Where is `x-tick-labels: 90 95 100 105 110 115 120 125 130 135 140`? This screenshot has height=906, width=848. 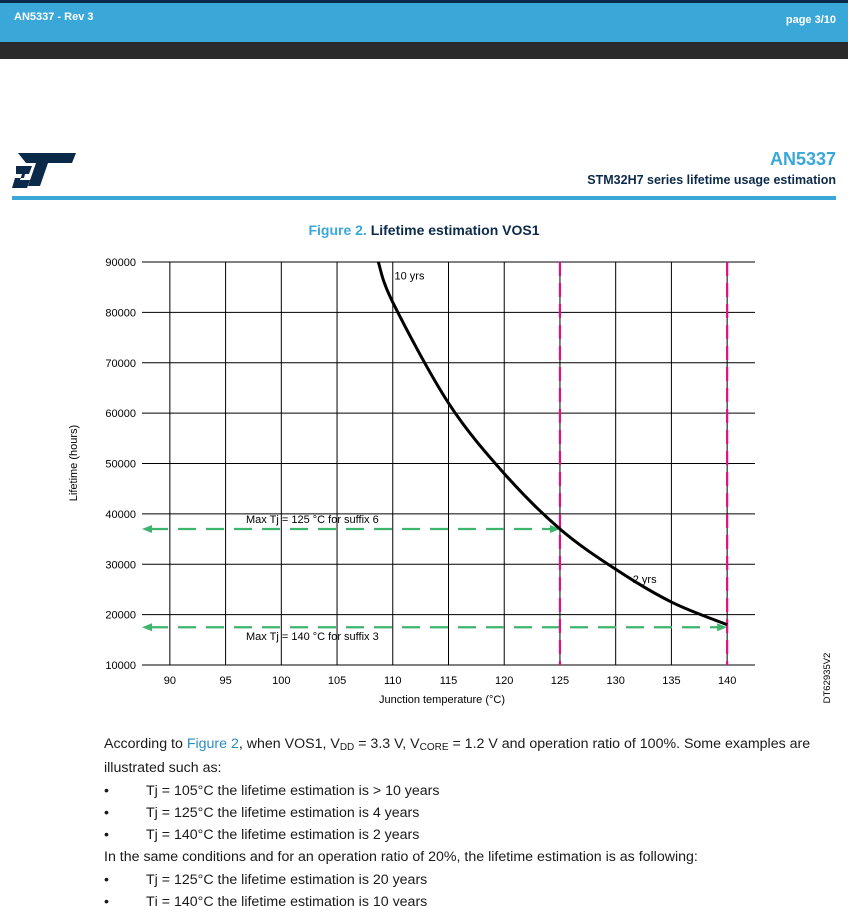
x-tick-labels: 90 95 100 105 110 115 120 125 130 135 140 is located at coordinates (450, 681).